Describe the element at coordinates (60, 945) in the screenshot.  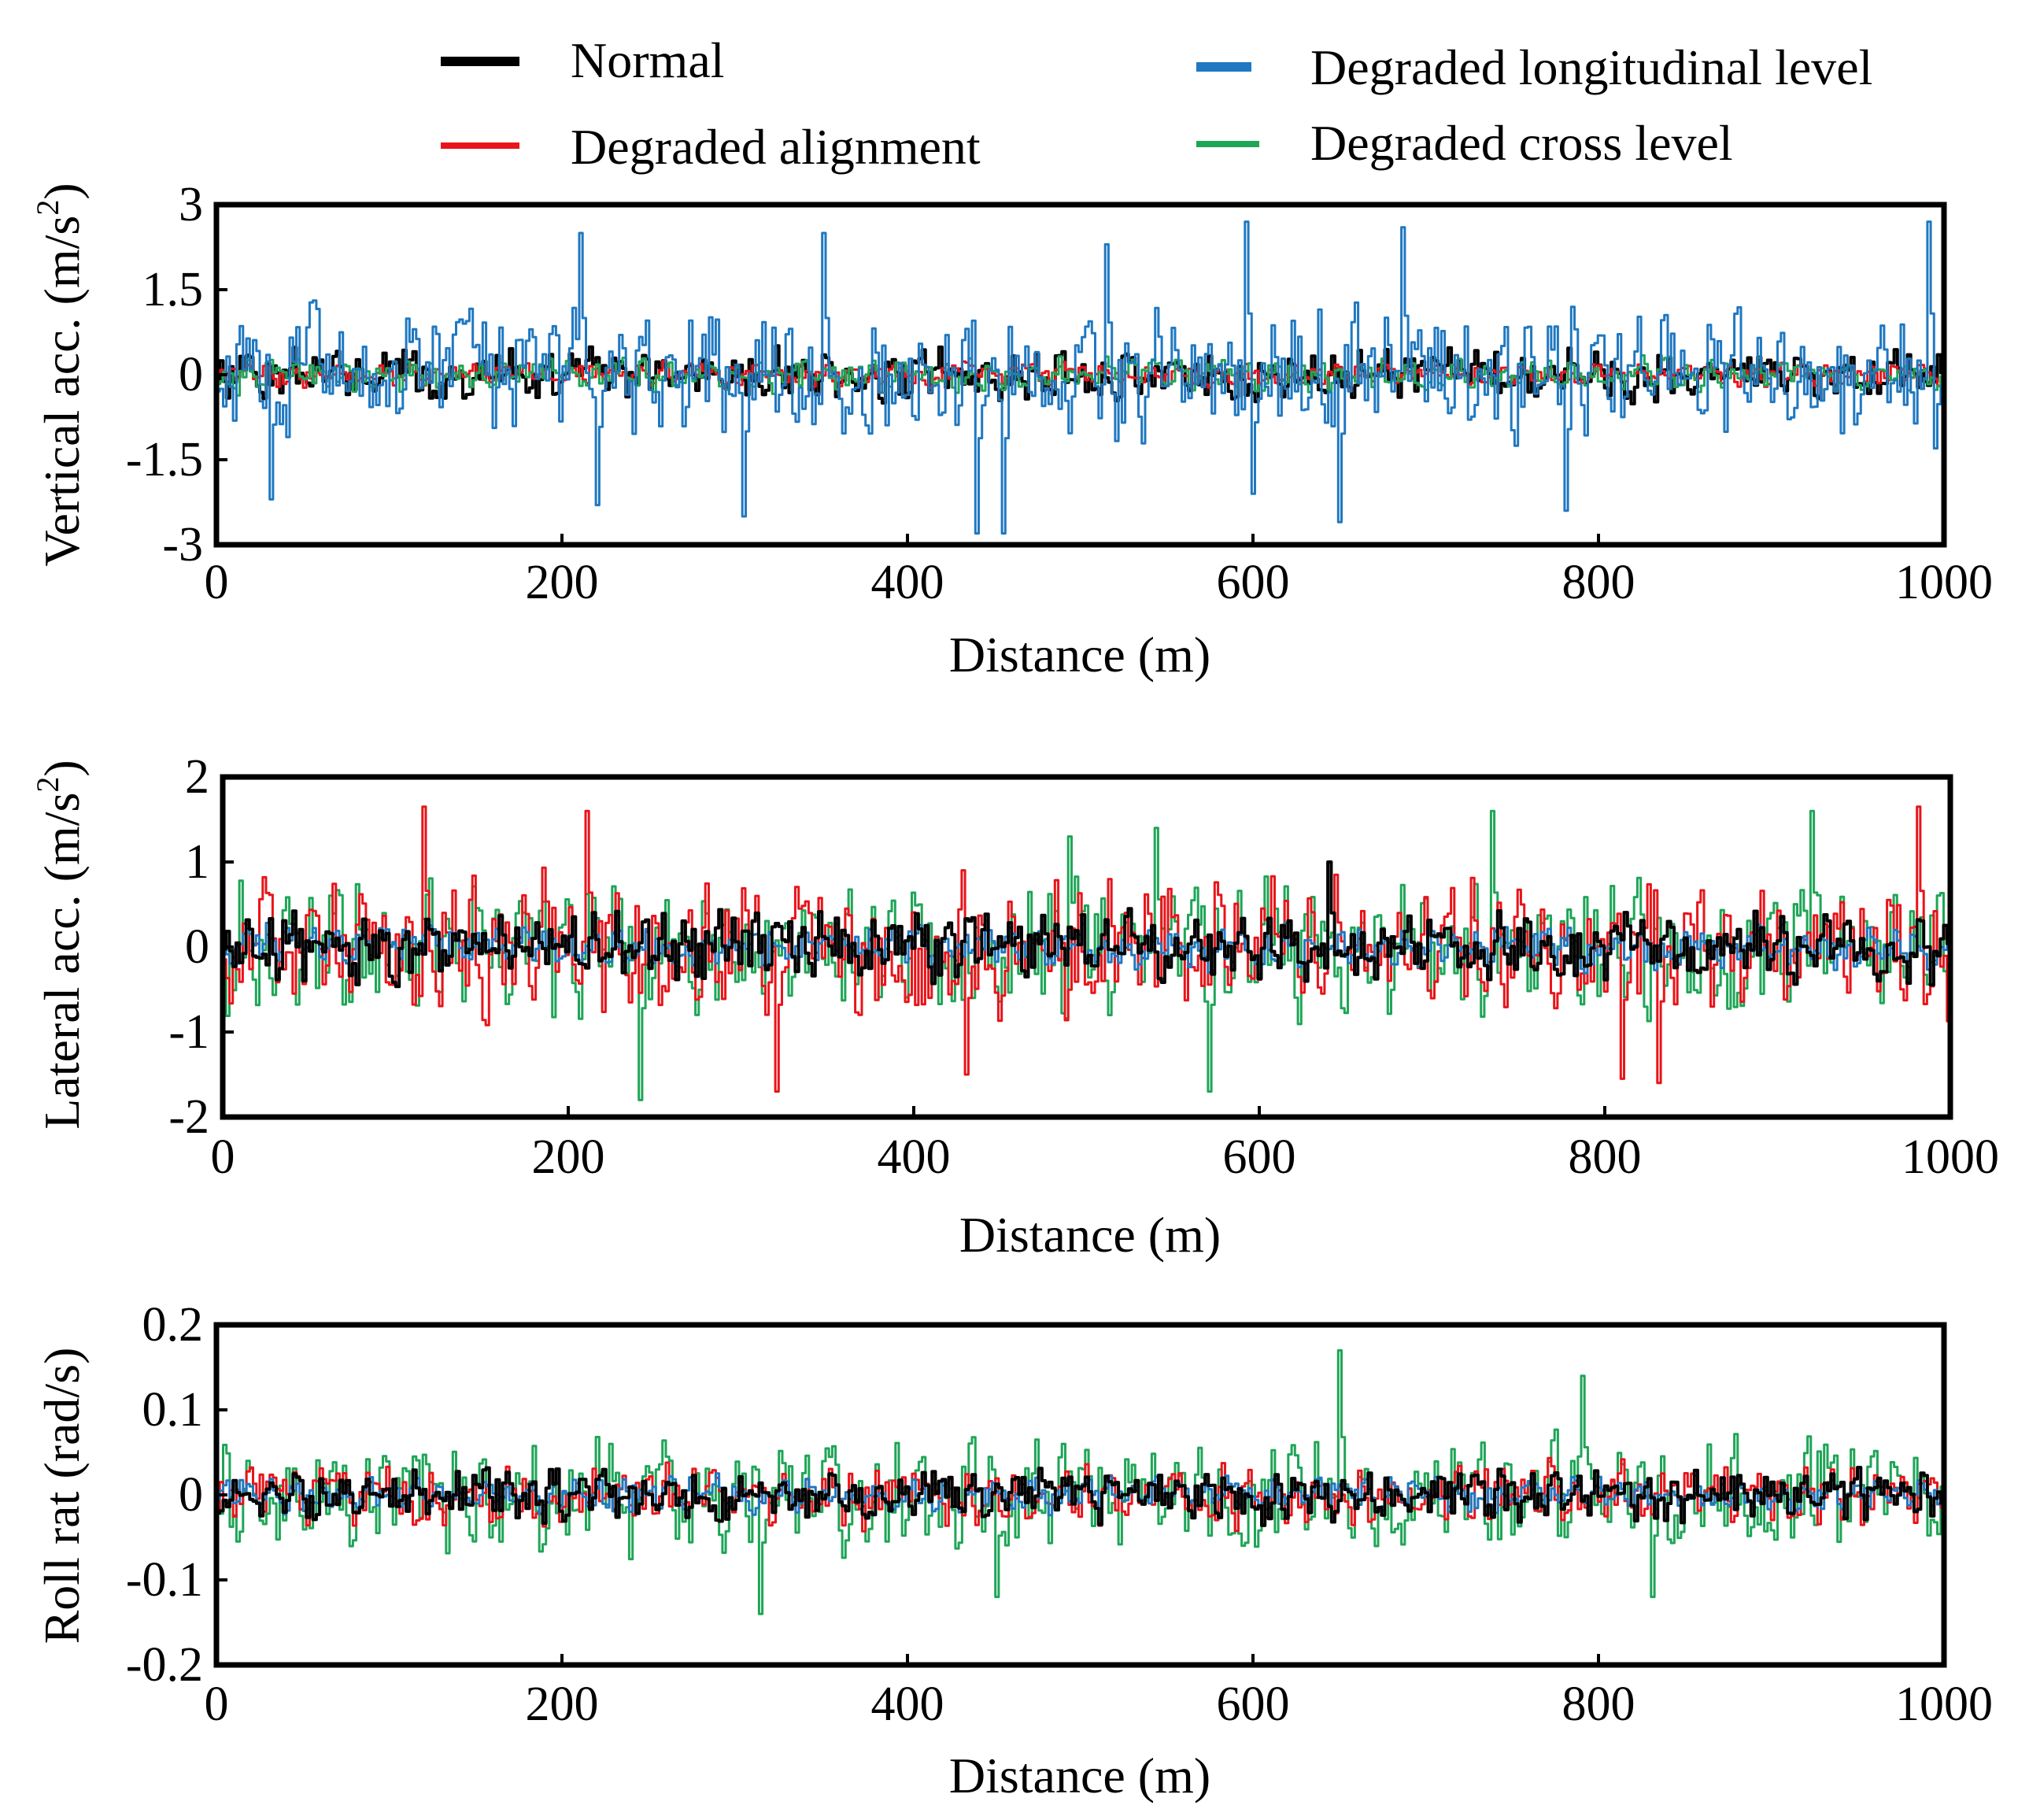
I see `lateral-y-label: Lateral acc. (m/s2)` at that location.